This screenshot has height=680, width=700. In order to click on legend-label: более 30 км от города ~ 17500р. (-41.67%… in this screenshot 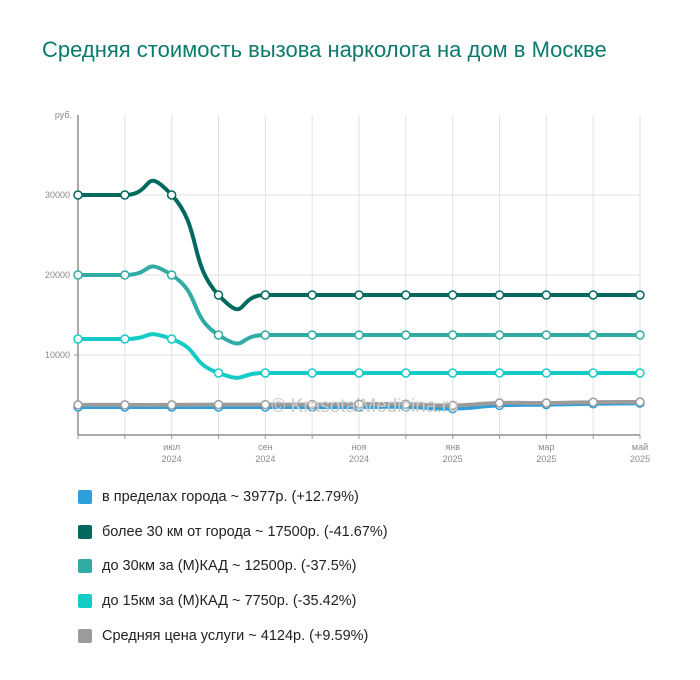, I will do `click(245, 531)`.